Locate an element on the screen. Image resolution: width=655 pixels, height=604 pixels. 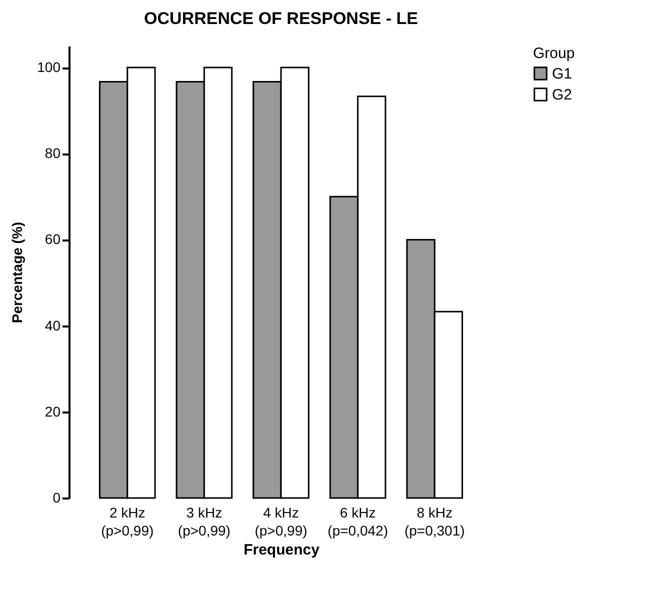
y-axis-title: Percentage (%) is located at coordinates (17, 273).